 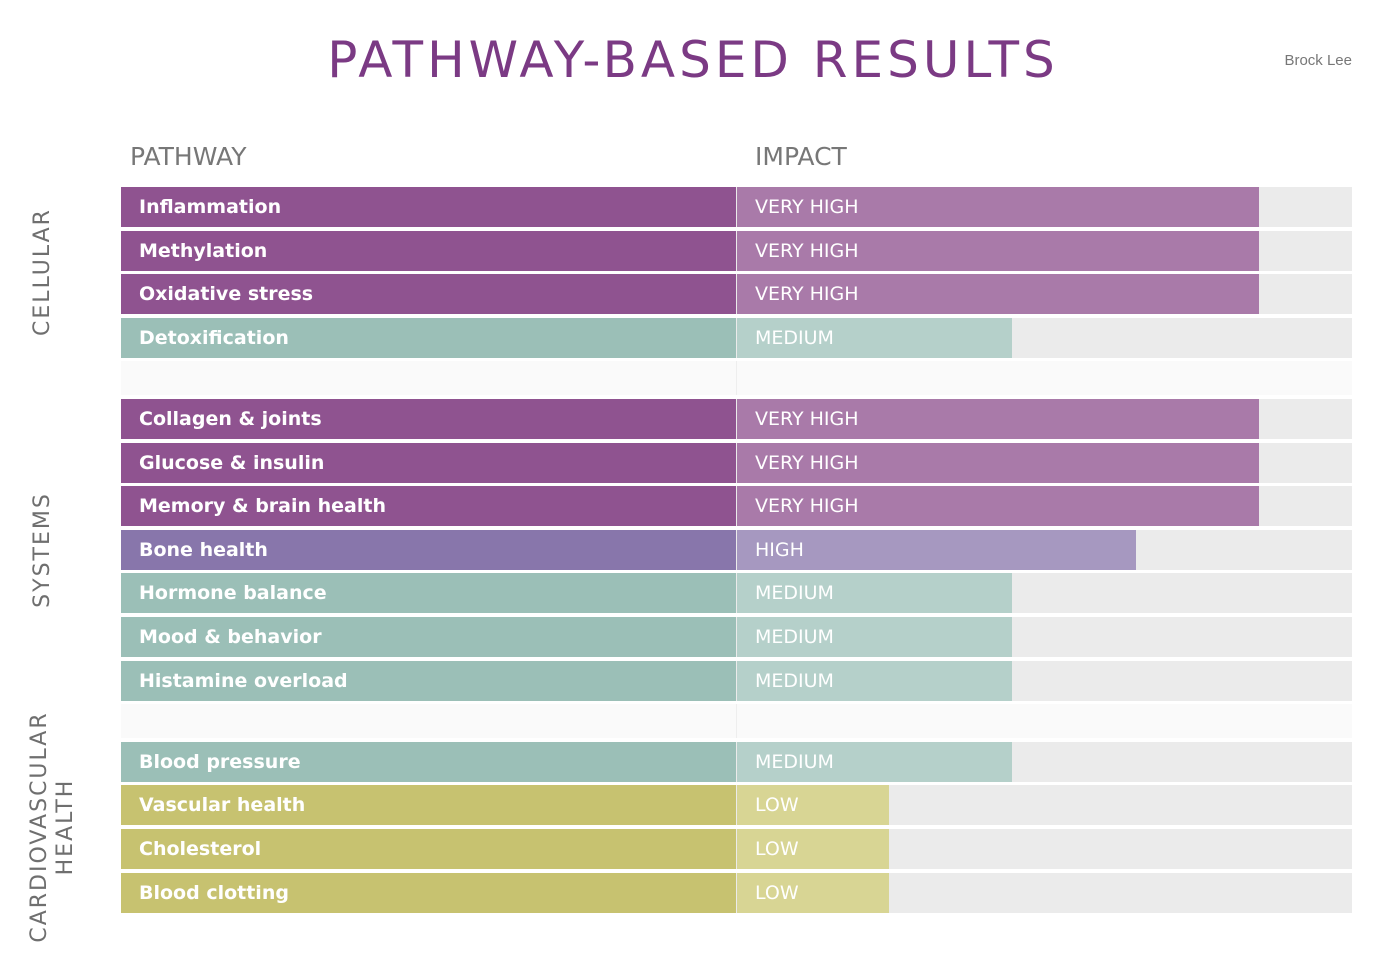 I want to click on table-row: Cholesterol LOW, so click(x=736, y=848).